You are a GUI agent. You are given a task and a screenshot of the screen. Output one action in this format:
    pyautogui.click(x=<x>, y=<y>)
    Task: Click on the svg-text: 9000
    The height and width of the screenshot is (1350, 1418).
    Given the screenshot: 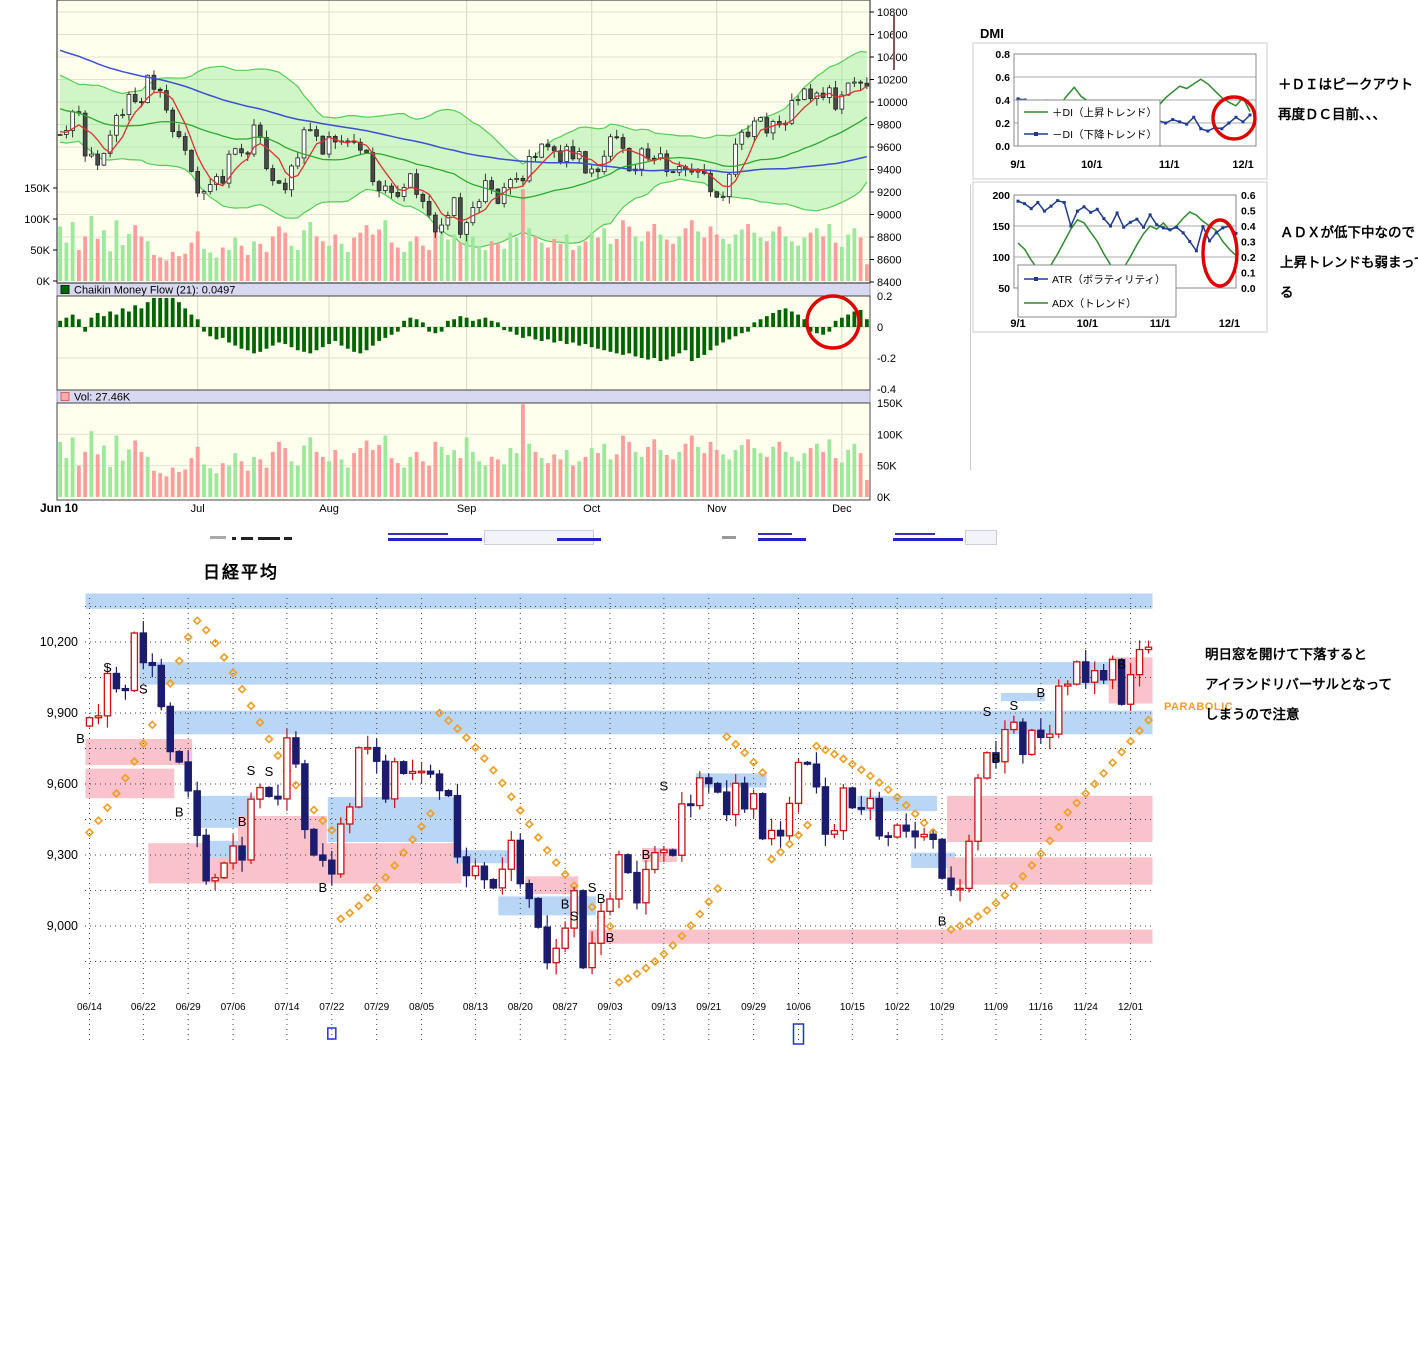 What is the action you would take?
    pyautogui.click(x=889, y=216)
    